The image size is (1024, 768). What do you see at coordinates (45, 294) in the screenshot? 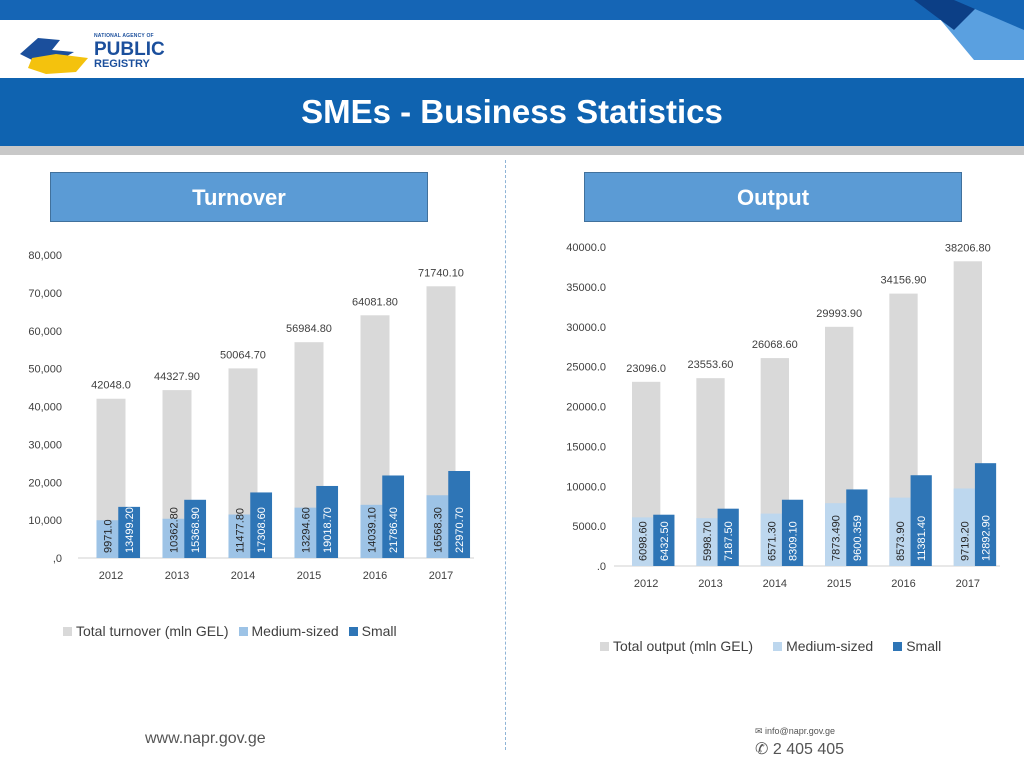
I see `turnover-y-tick-label: 70,000` at bounding box center [45, 294].